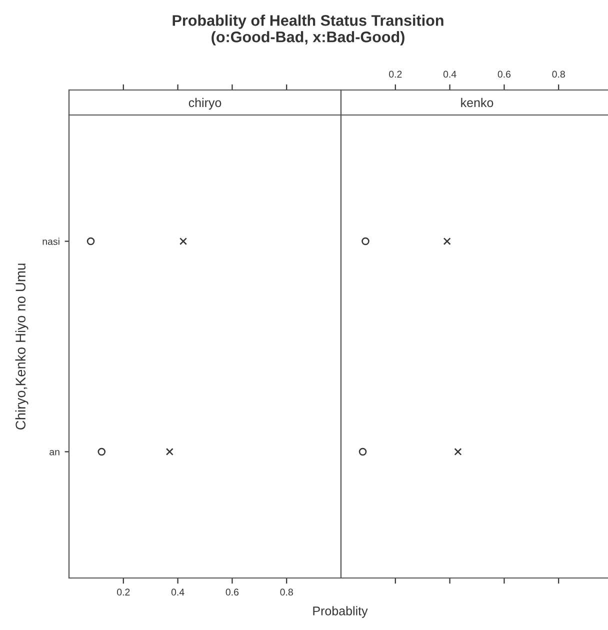  I want to click on y-tick-label: an, so click(55, 453).